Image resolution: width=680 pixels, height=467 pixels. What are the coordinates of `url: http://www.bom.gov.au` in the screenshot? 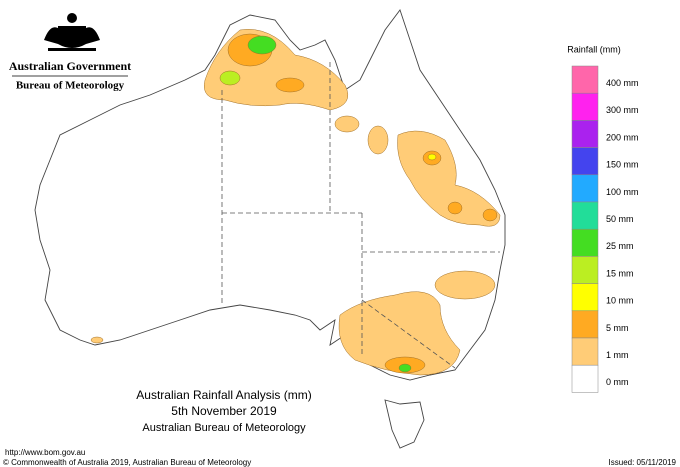 It's located at (45, 452).